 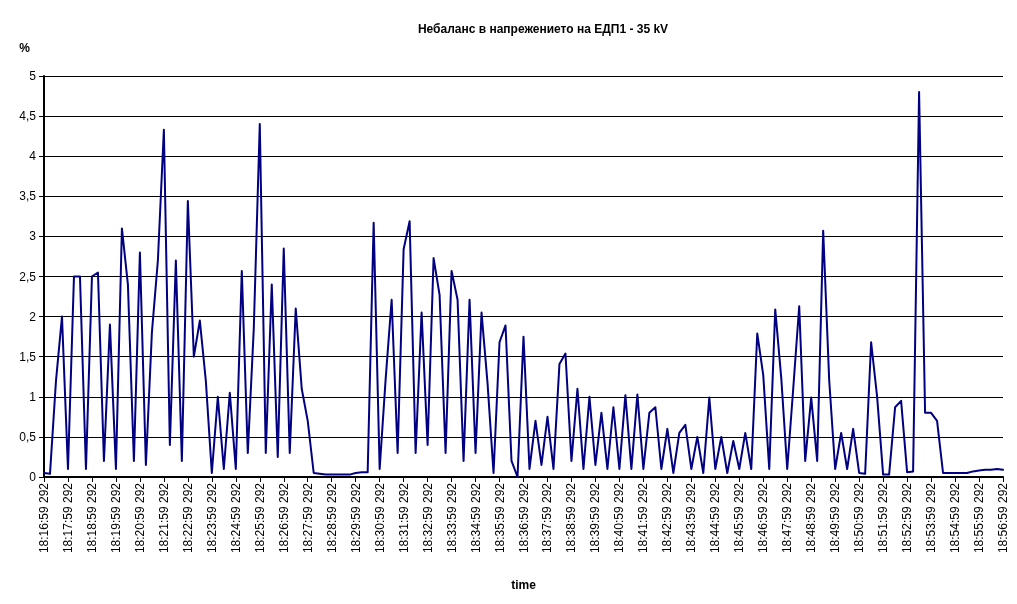 I want to click on x-tick-label: 18:52:59 292, so click(x=907, y=518).